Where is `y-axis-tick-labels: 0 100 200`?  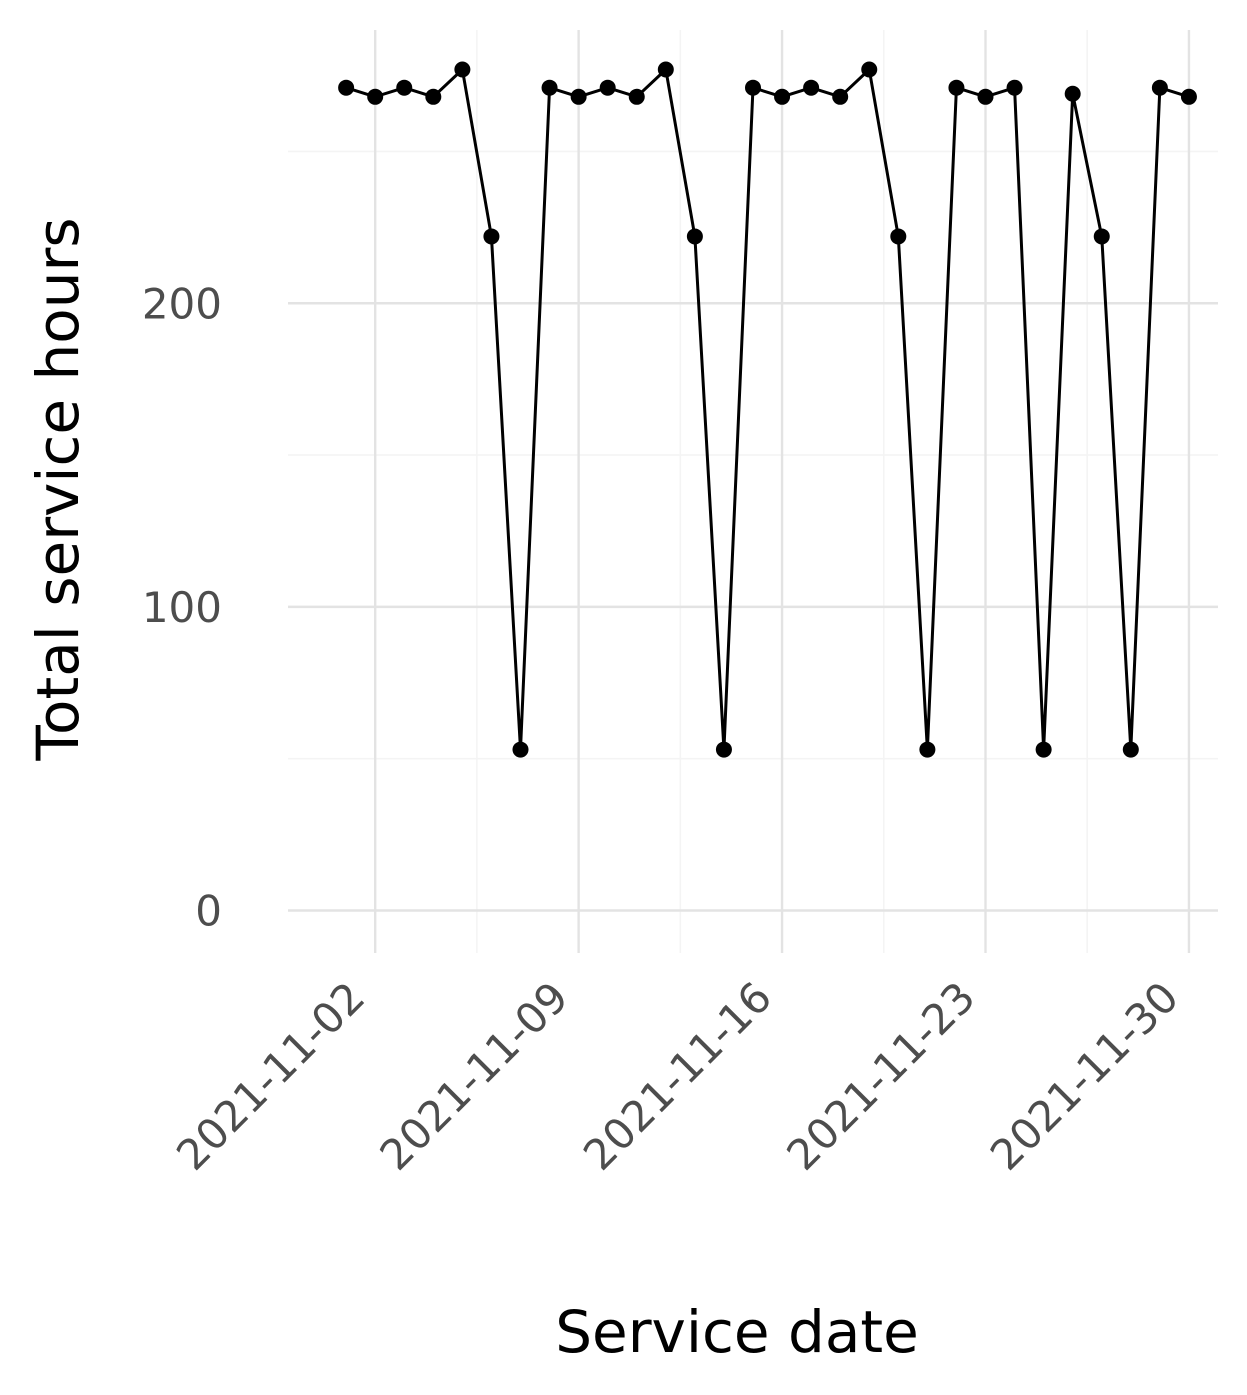 y-axis-tick-labels: 0 100 200 is located at coordinates (182, 607).